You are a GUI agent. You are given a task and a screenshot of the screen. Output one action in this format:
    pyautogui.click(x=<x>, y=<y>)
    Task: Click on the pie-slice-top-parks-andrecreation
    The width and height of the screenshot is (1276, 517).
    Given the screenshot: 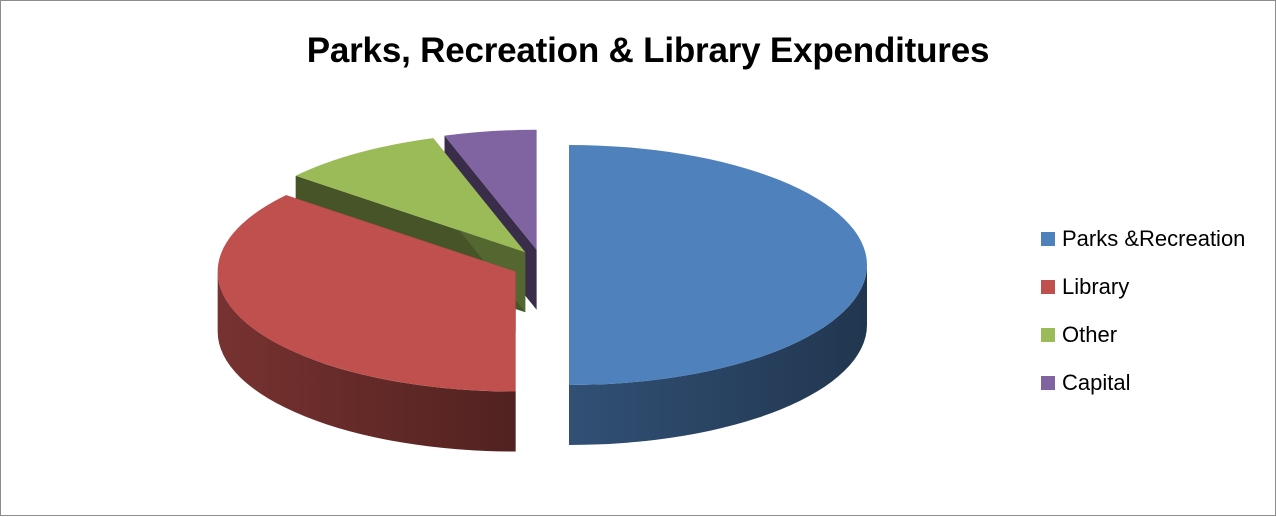 What is the action you would take?
    pyautogui.click(x=718, y=265)
    